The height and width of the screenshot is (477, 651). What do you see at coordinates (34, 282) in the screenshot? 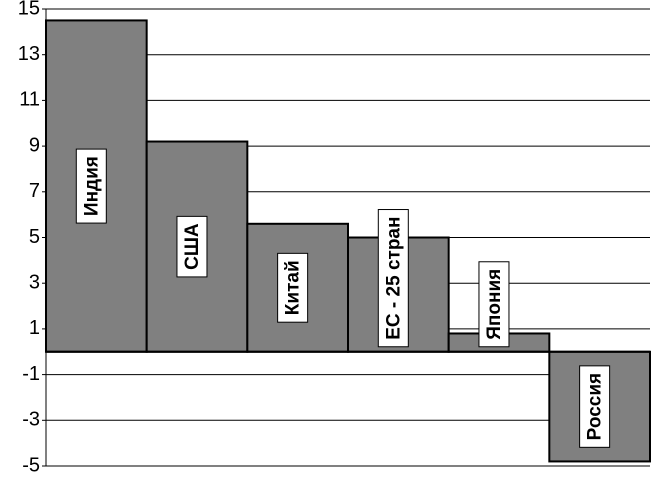
I see `y-tick-label: 3` at bounding box center [34, 282].